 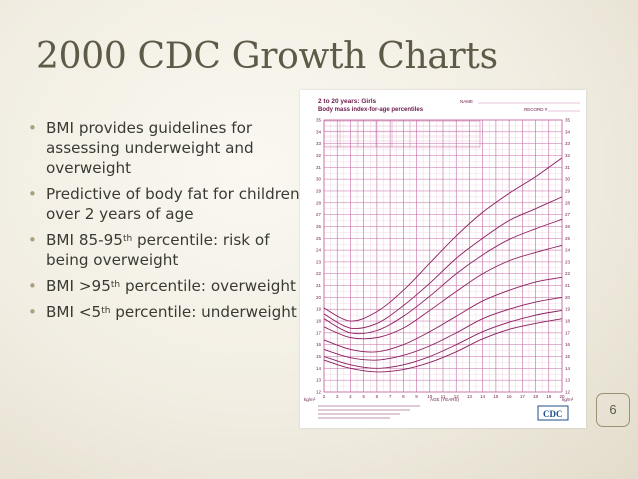 I want to click on y-tick-label-right: 27, so click(x=568, y=214).